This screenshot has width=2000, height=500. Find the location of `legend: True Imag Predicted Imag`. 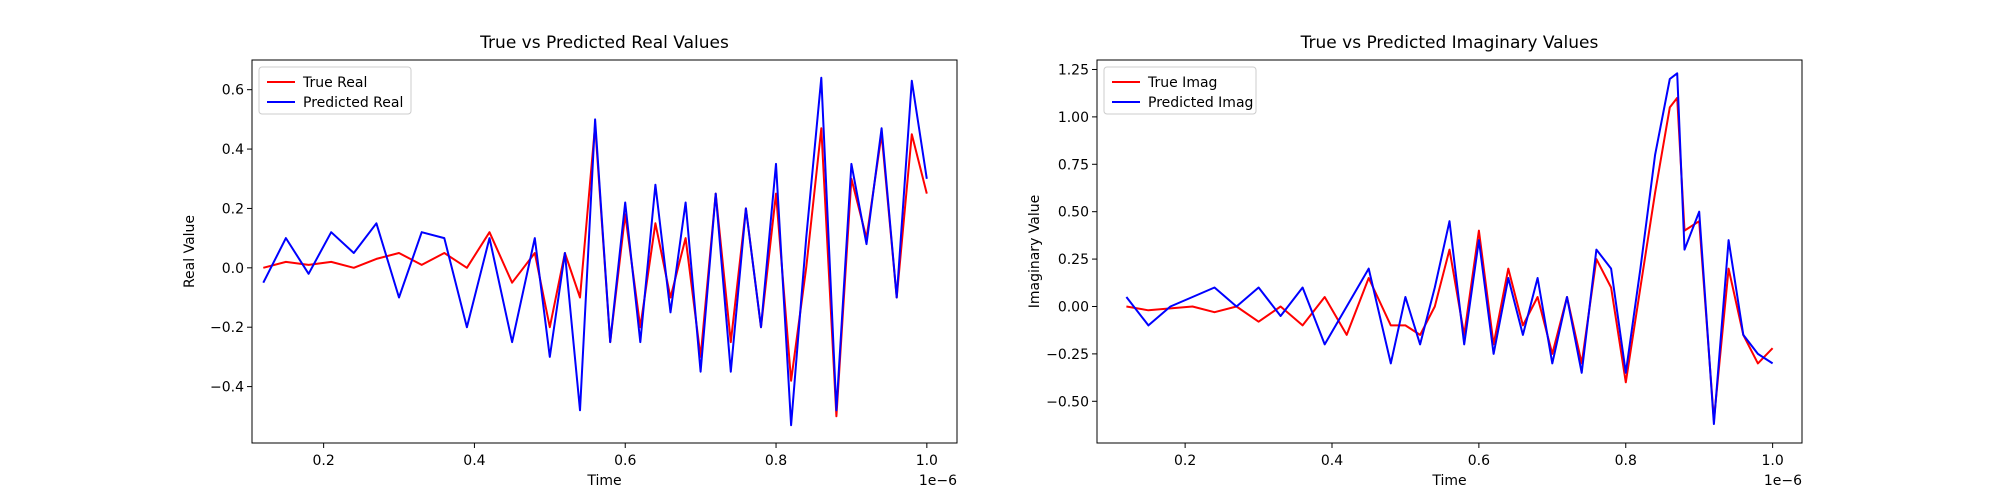

legend: True Imag Predicted Imag is located at coordinates (1180, 90).